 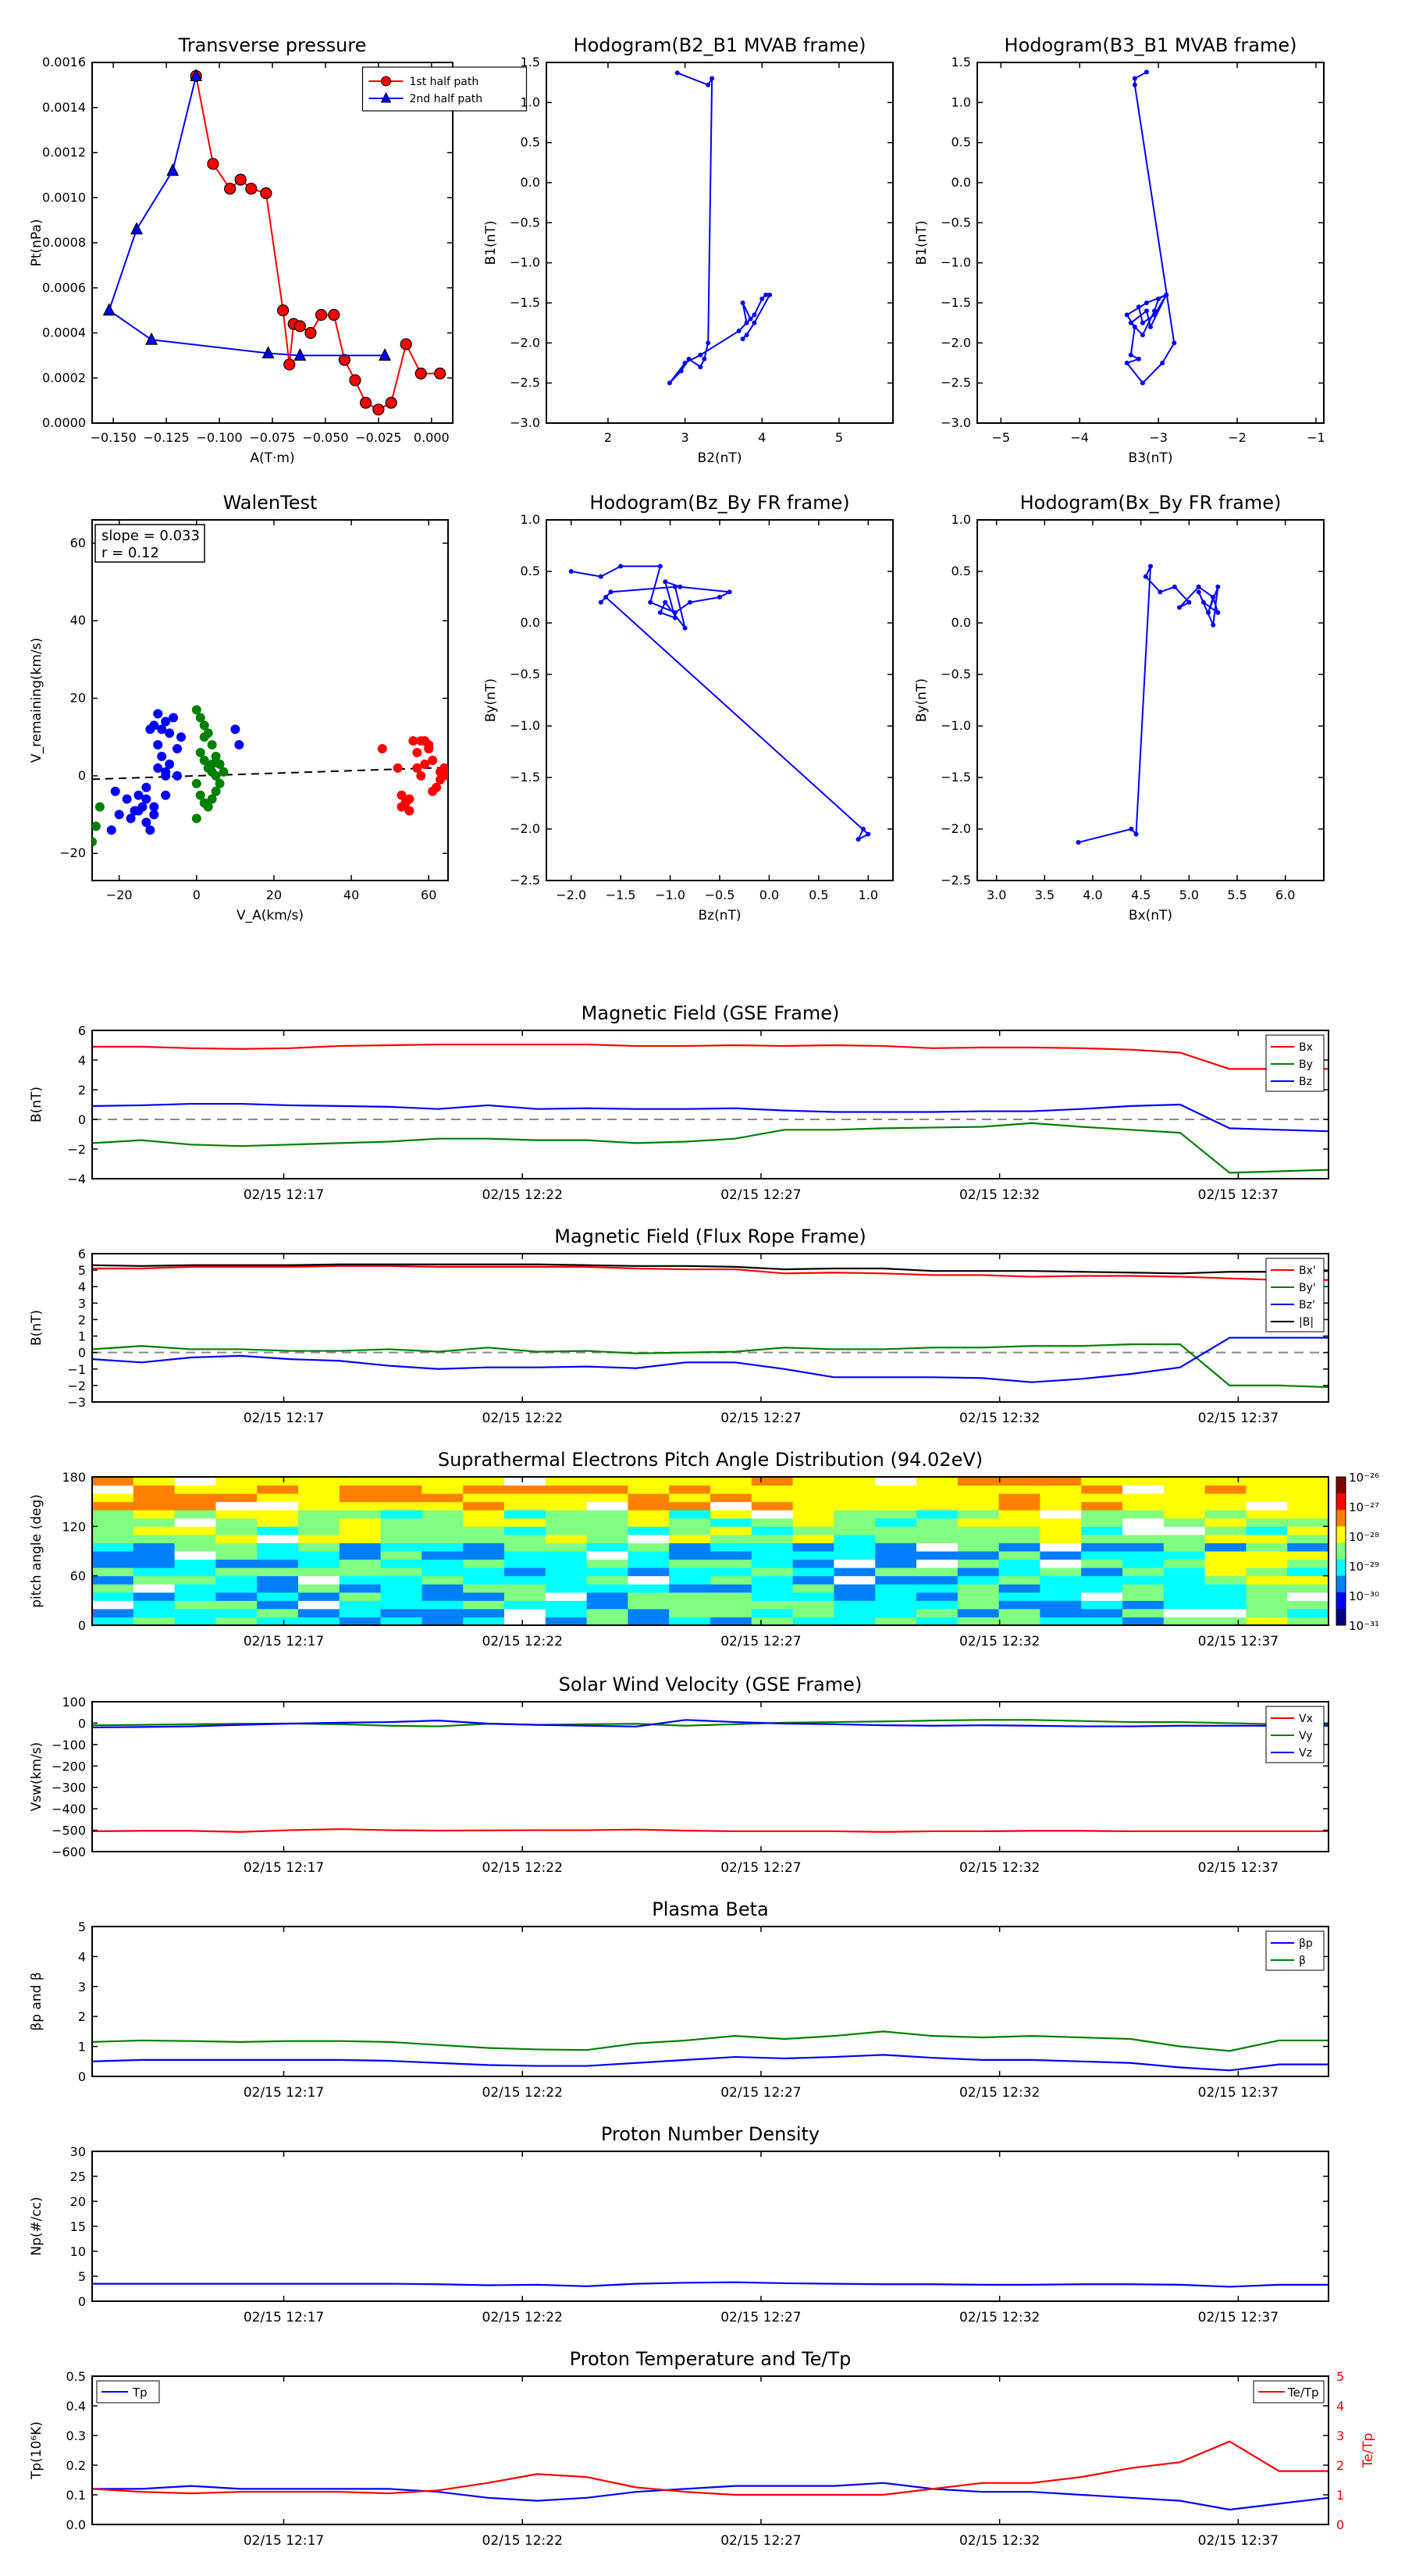 I want to click on y-tick-label: −3, so click(x=76, y=1402).